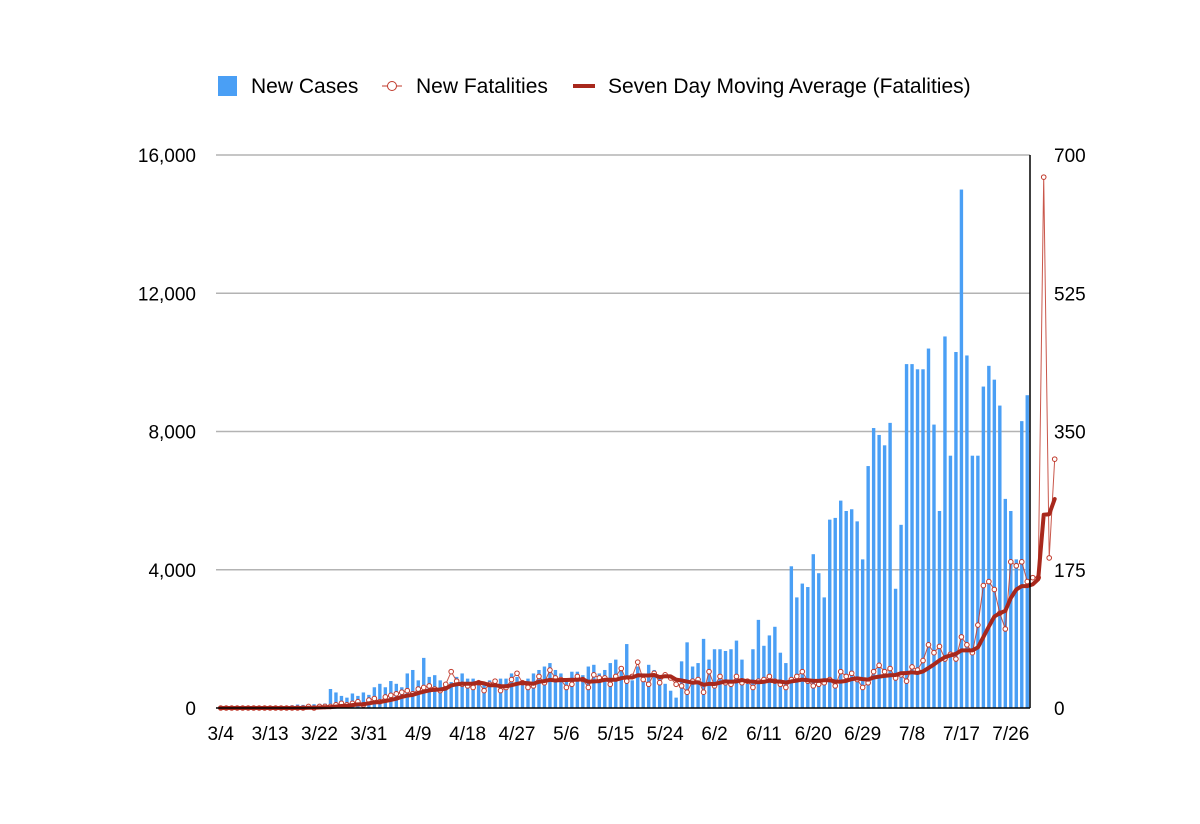  What do you see at coordinates (167, 294) in the screenshot?
I see `y-left-tick-label: 12,000` at bounding box center [167, 294].